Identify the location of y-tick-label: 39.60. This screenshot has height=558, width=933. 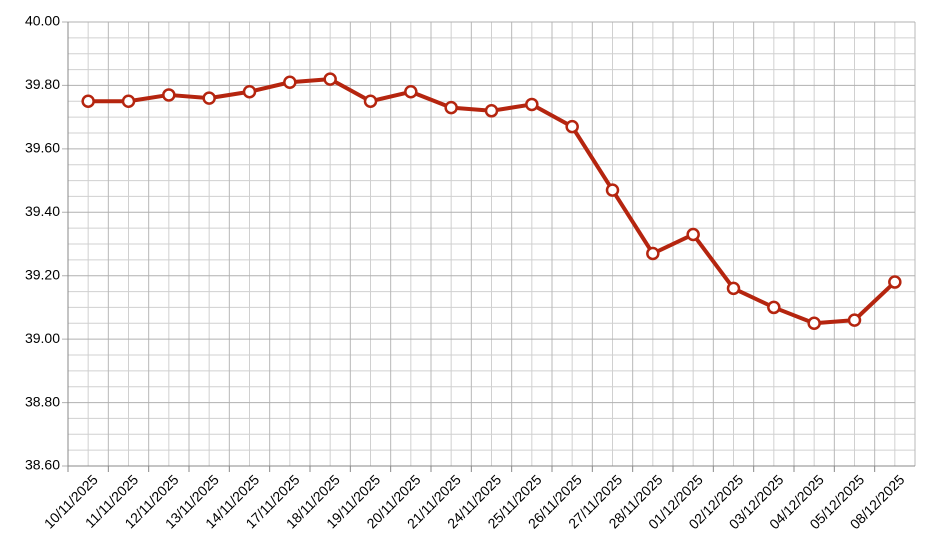
(42, 148).